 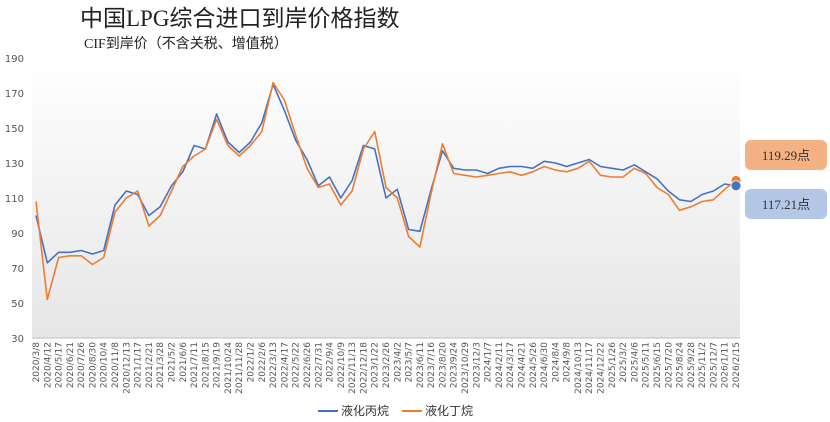 What do you see at coordinates (647, 365) in the screenshot?
I see `x-tick-label: 2025/5/11` at bounding box center [647, 365].